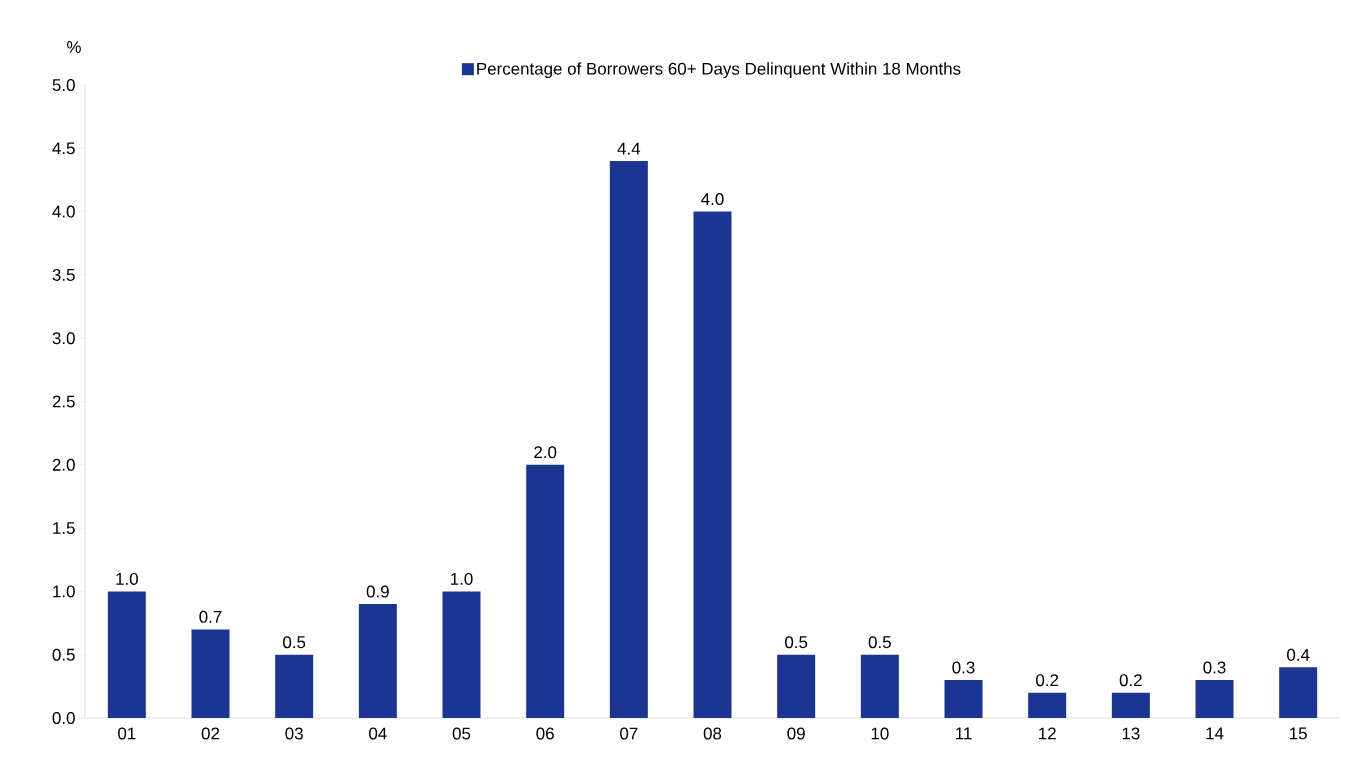 This screenshot has height=769, width=1361. What do you see at coordinates (1298, 733) in the screenshot?
I see `x-tick-label: 15` at bounding box center [1298, 733].